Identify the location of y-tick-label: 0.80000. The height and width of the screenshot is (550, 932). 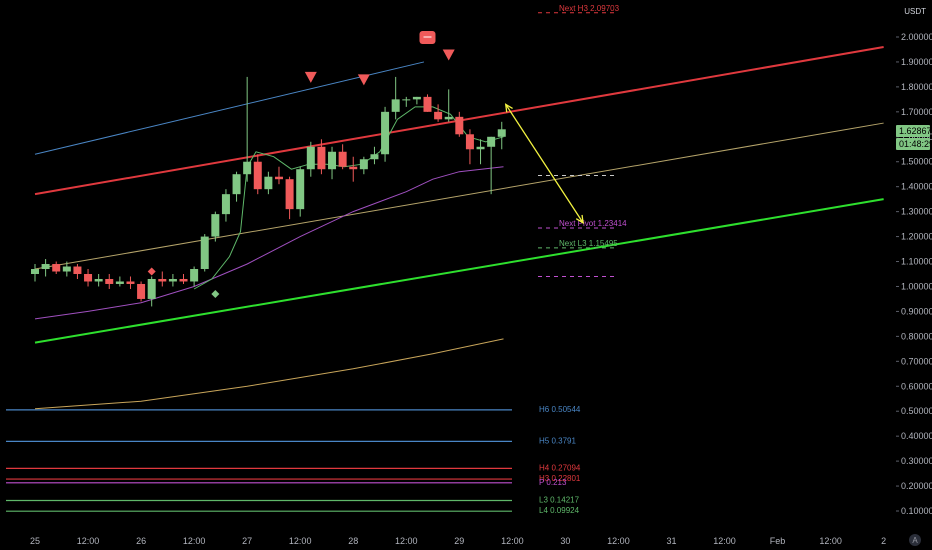
(916, 336).